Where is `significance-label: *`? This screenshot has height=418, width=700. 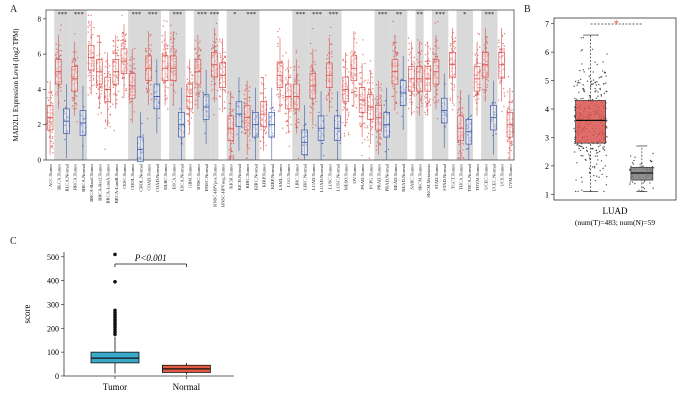
significance-label: * is located at coordinates (464, 14).